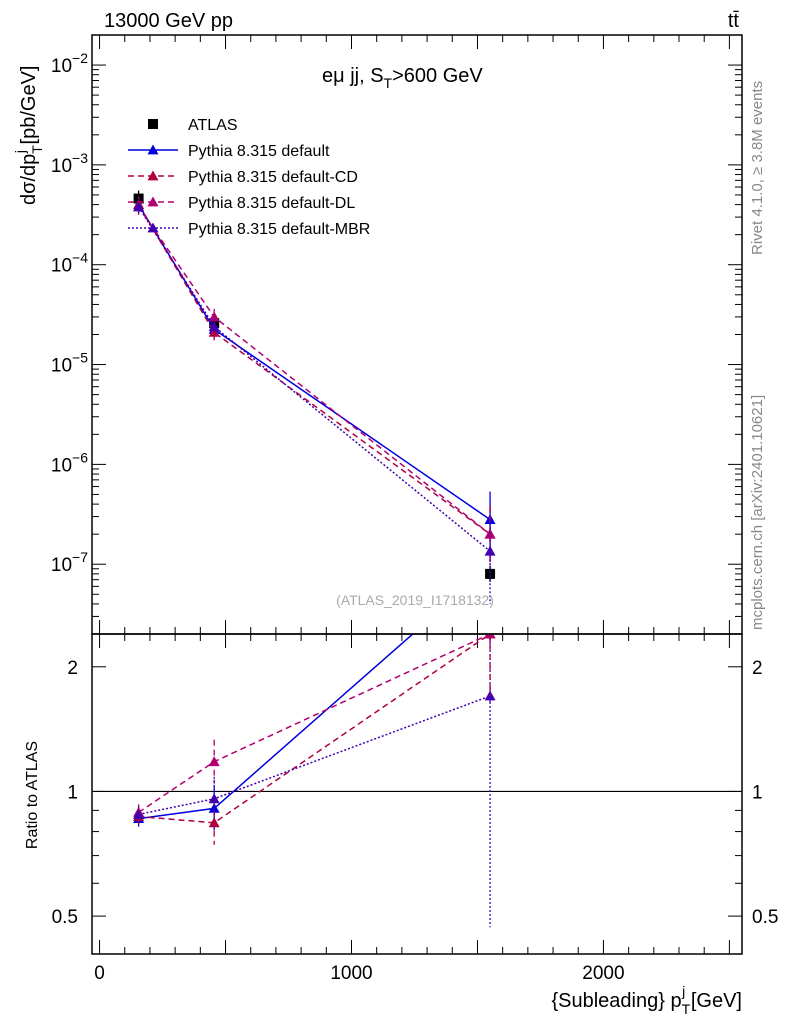 The height and width of the screenshot is (1024, 786). Describe the element at coordinates (69, 63) in the screenshot. I see `main-y-tick-label: 10⁻²` at that location.